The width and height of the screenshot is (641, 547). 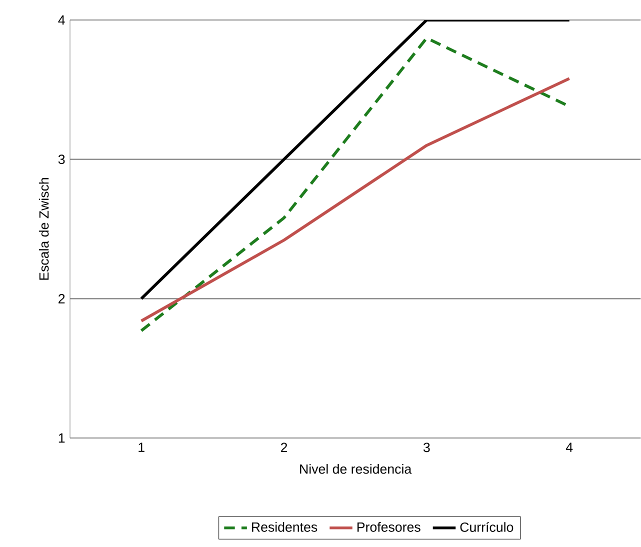 What do you see at coordinates (569, 447) in the screenshot?
I see `x-tick-label: 4` at bounding box center [569, 447].